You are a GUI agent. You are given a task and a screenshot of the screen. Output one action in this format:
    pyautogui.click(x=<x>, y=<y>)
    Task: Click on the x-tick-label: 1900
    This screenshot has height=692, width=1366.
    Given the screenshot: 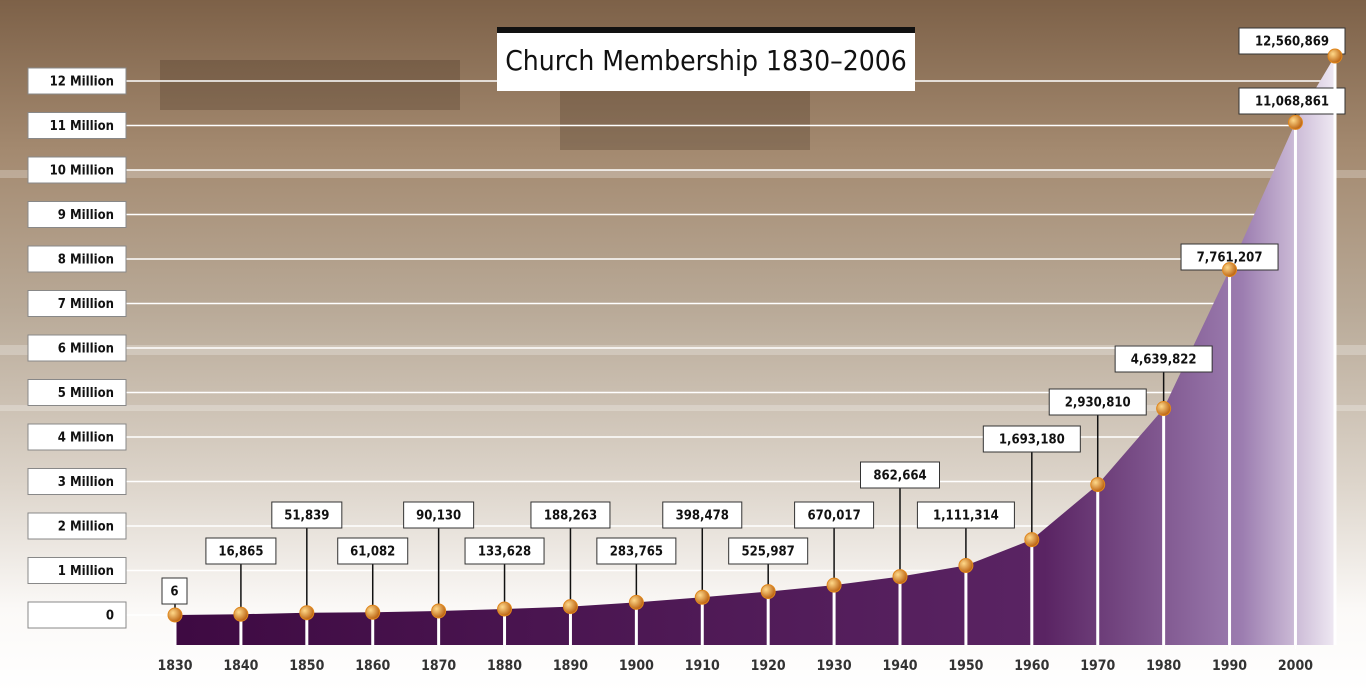 What is the action you would take?
    pyautogui.click(x=636, y=666)
    